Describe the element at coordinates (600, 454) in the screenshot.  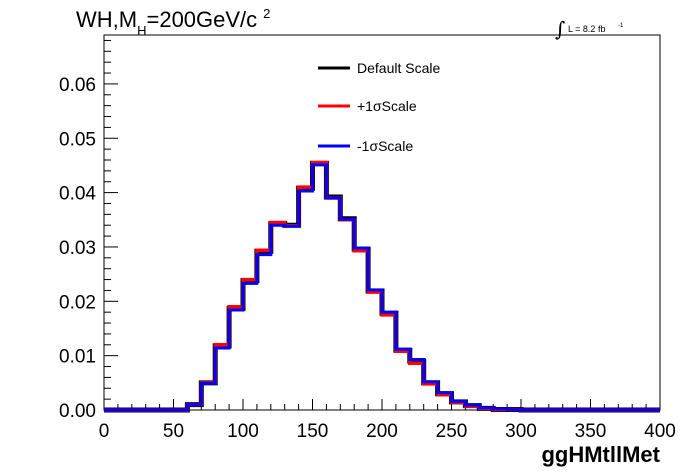
I see `x-axis-label: ggHMtllMet` at that location.